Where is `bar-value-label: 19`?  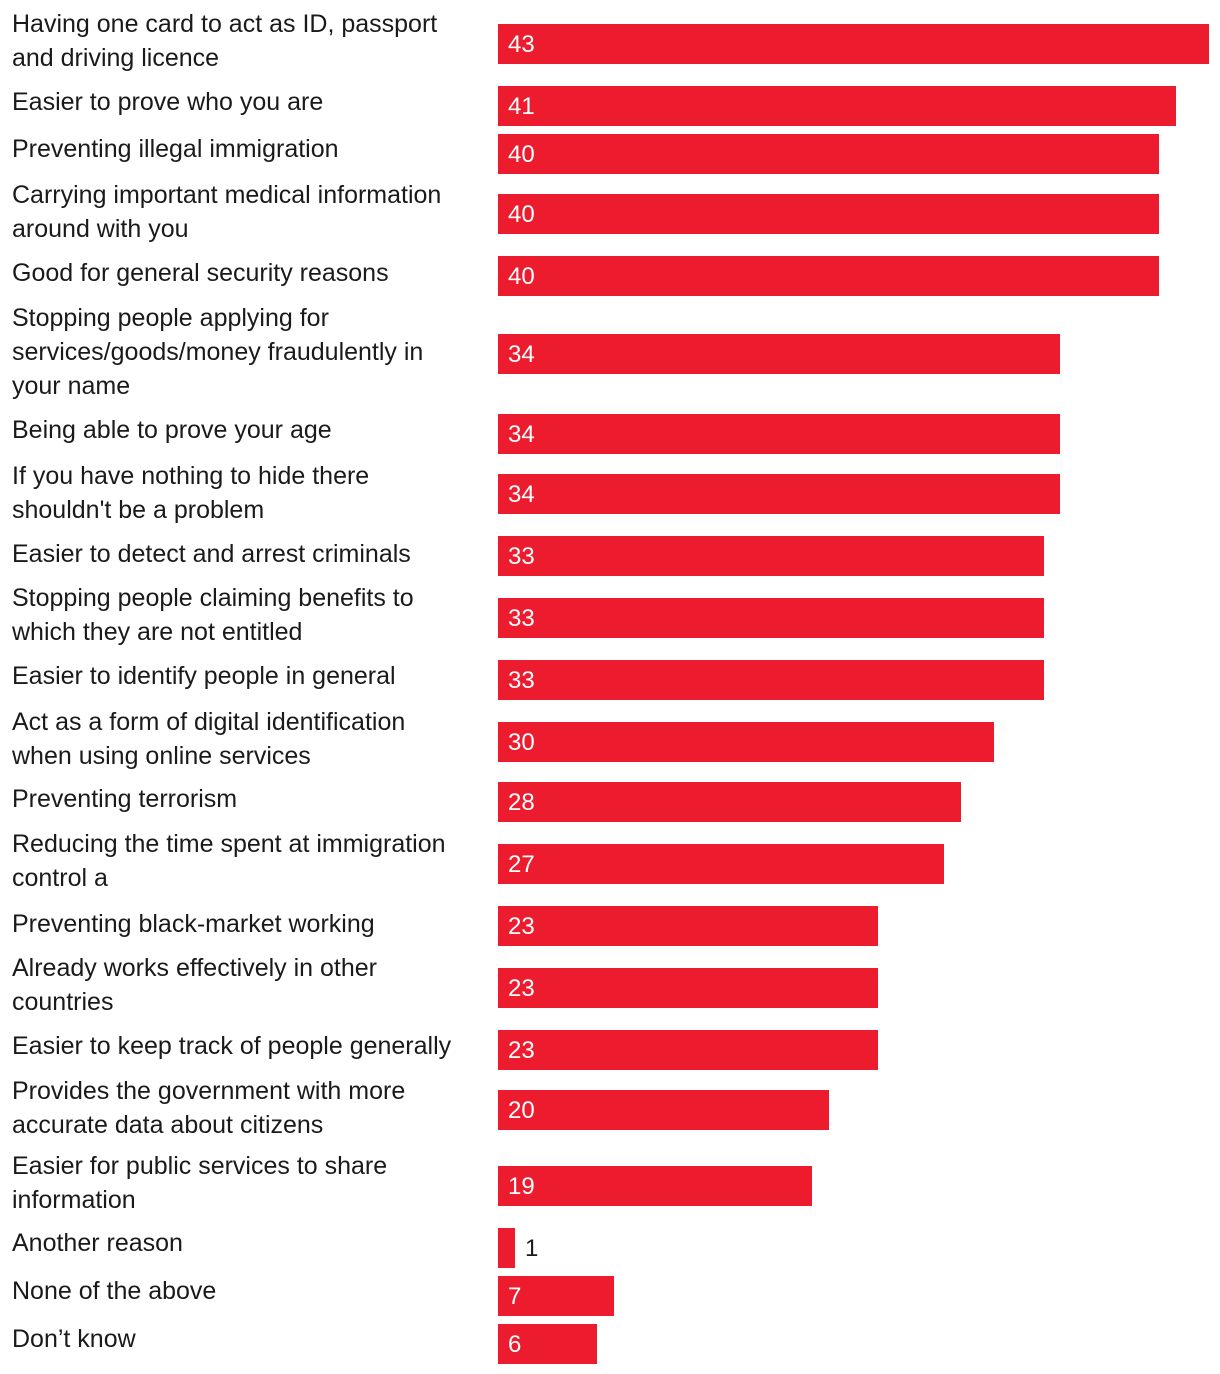 bar-value-label: 19 is located at coordinates (521, 1186).